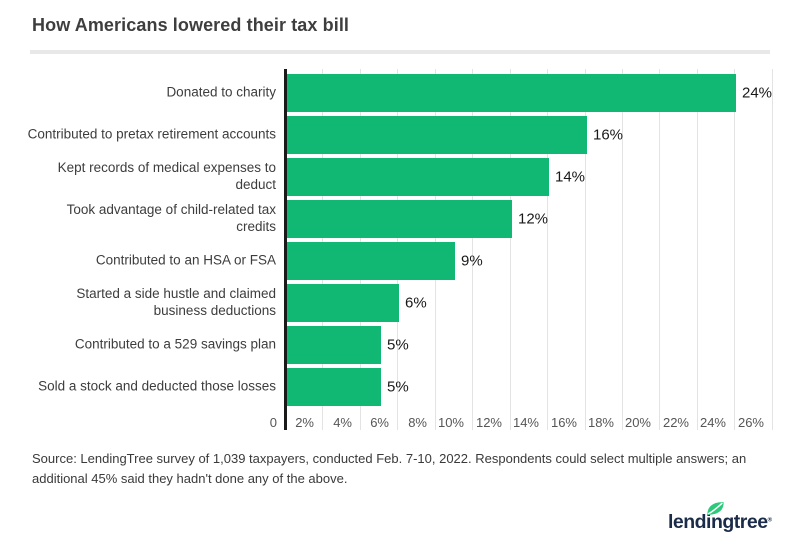 The height and width of the screenshot is (553, 800). I want to click on x-tick-label: 4%, so click(342, 422).